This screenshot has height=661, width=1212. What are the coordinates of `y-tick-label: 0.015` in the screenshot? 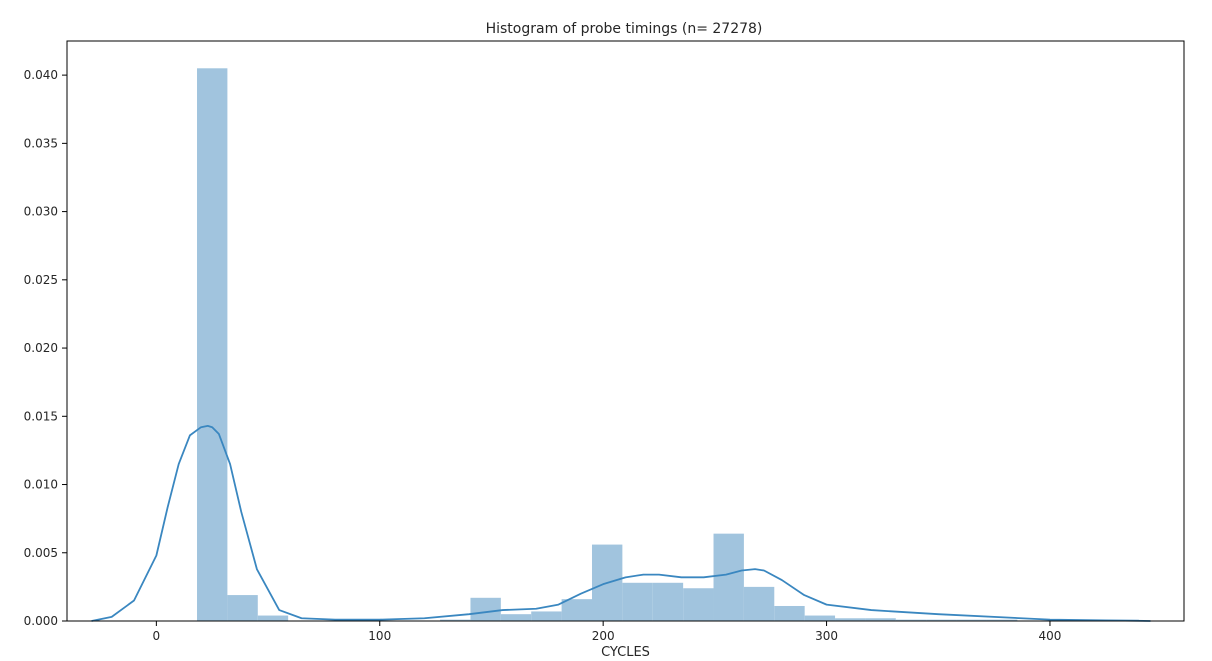 It's located at (41, 416).